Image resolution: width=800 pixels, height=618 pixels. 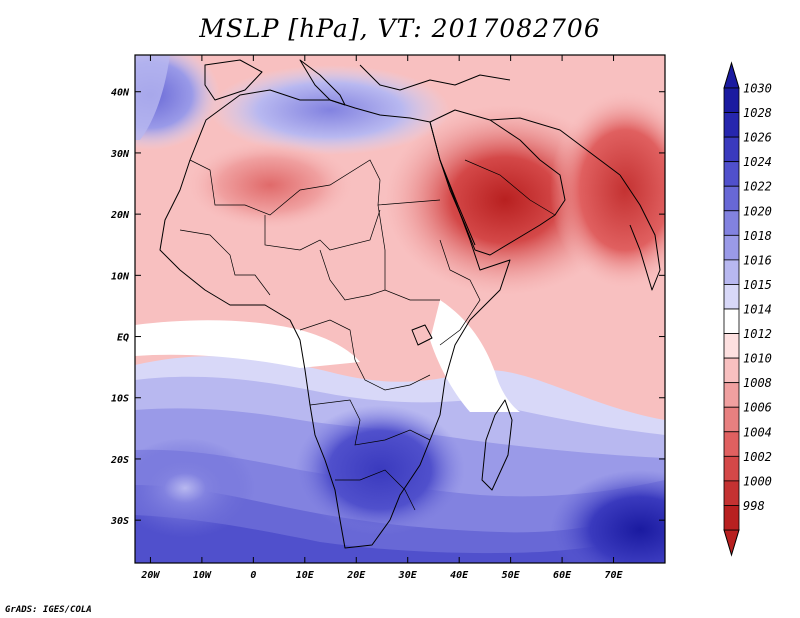 What do you see at coordinates (640, 232) in the screenshot?
I see `india-coastline` at bounding box center [640, 232].